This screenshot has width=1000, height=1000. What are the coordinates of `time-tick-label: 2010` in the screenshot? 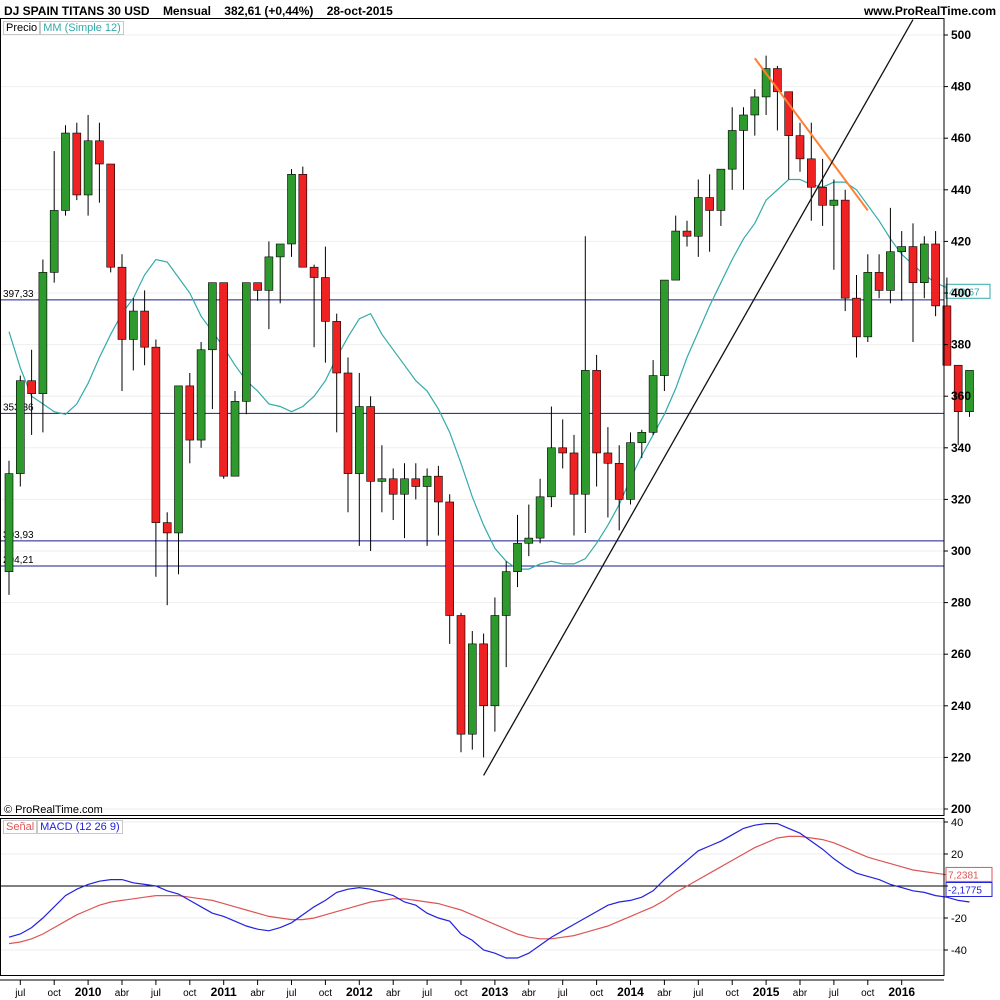 It's located at (88, 992).